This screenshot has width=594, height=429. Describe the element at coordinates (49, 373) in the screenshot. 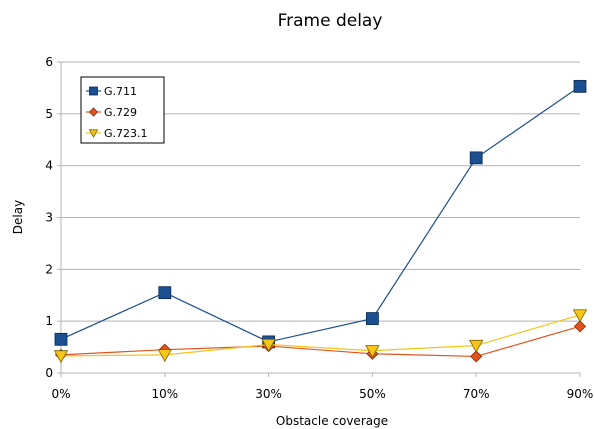

I see `y-tick-label-0: 0` at that location.